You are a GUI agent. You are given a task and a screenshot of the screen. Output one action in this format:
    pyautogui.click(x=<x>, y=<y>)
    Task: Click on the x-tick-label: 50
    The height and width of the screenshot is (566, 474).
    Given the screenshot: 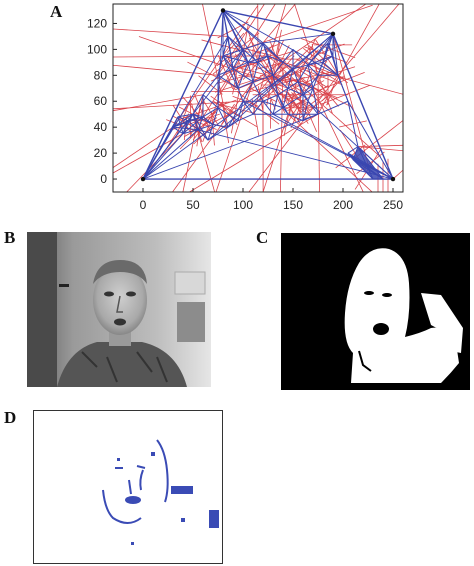 What is the action you would take?
    pyautogui.click(x=193, y=205)
    